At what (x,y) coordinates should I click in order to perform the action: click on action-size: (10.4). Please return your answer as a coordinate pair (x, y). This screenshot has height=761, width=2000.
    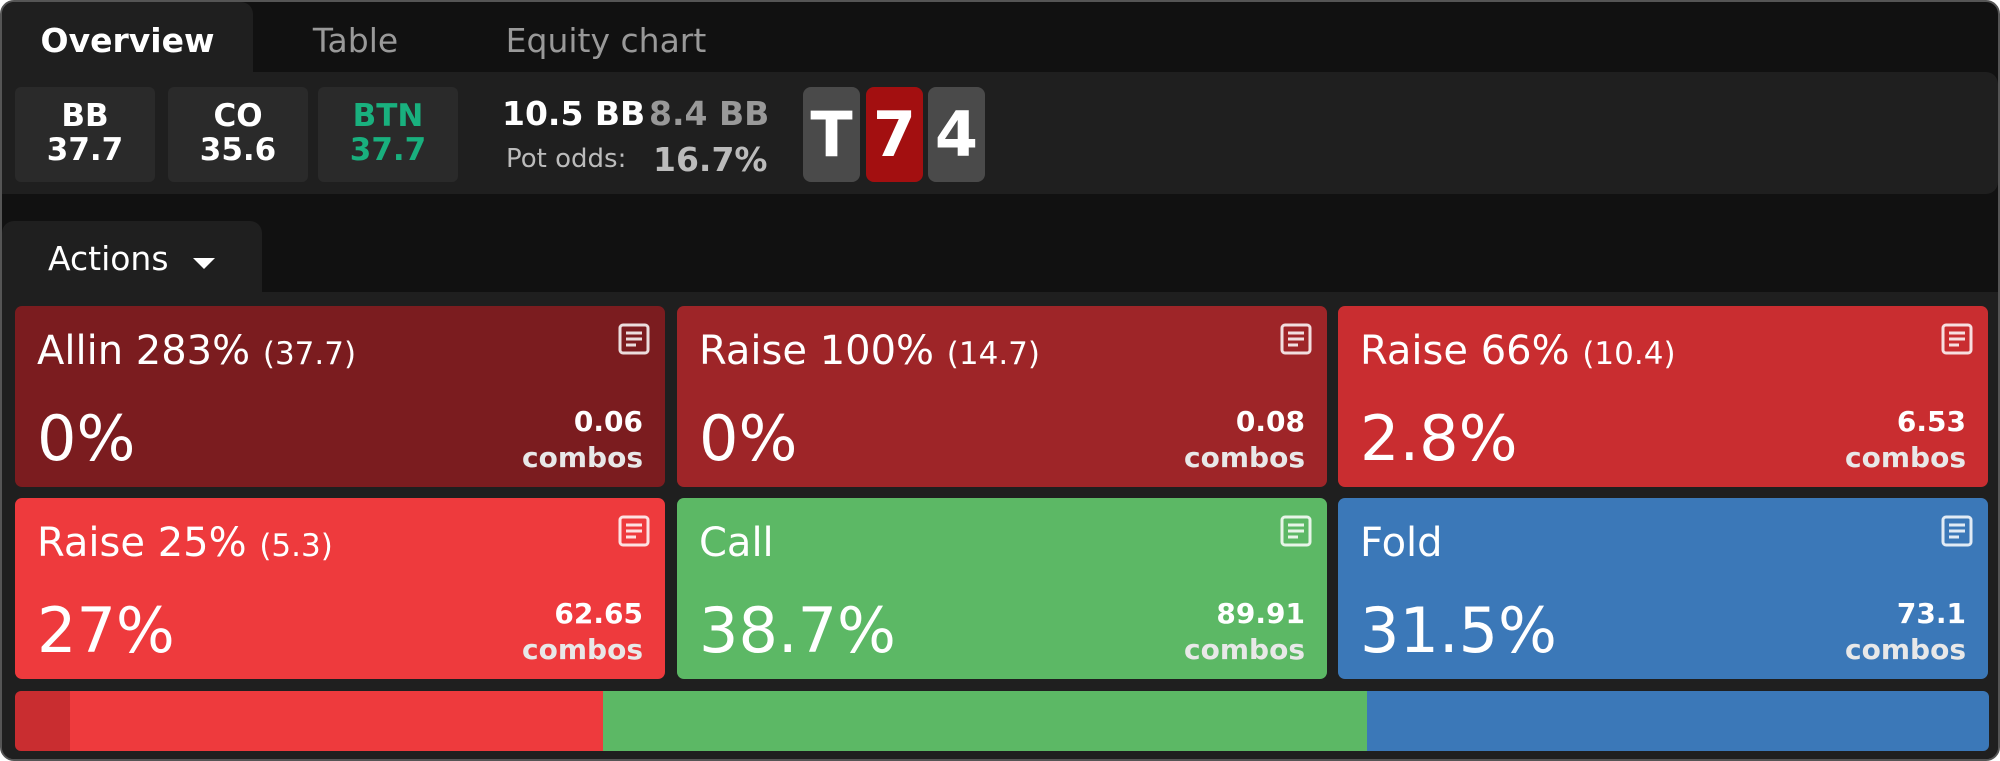
    Looking at the image, I should click on (1629, 354).